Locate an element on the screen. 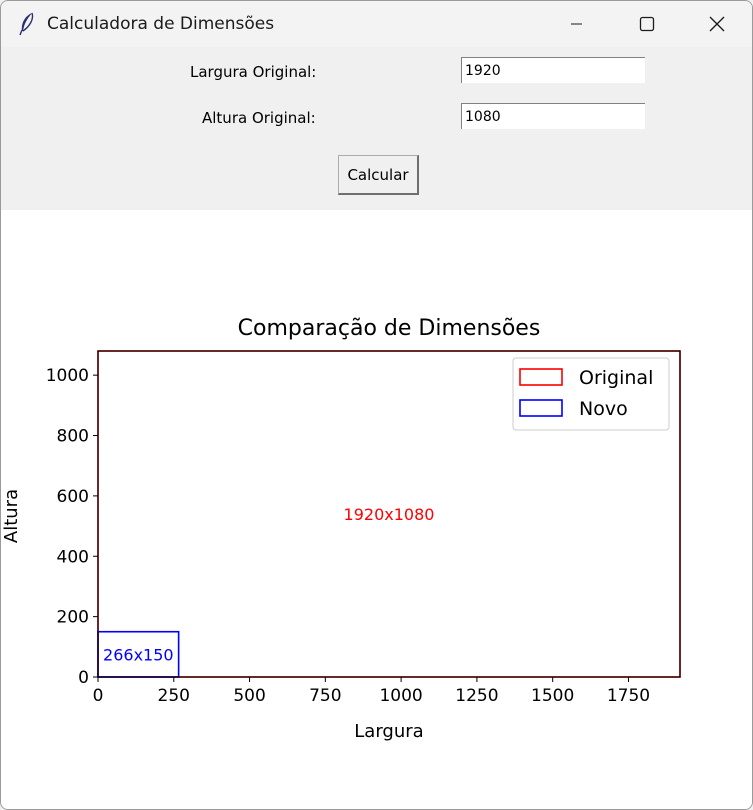 The image size is (753, 810). x-tick-label: 500 is located at coordinates (249, 696).